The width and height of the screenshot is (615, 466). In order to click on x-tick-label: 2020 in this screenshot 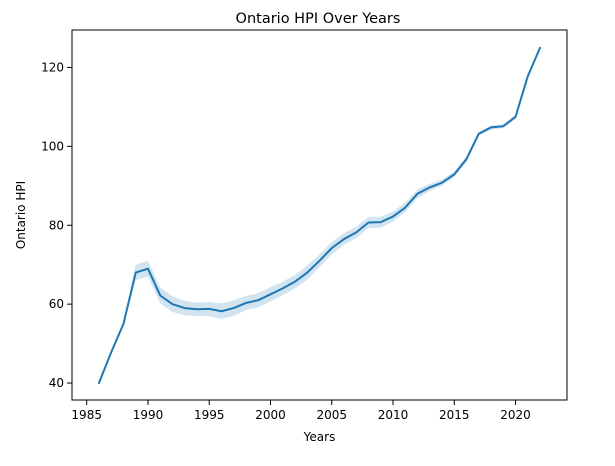, I will do `click(515, 415)`.